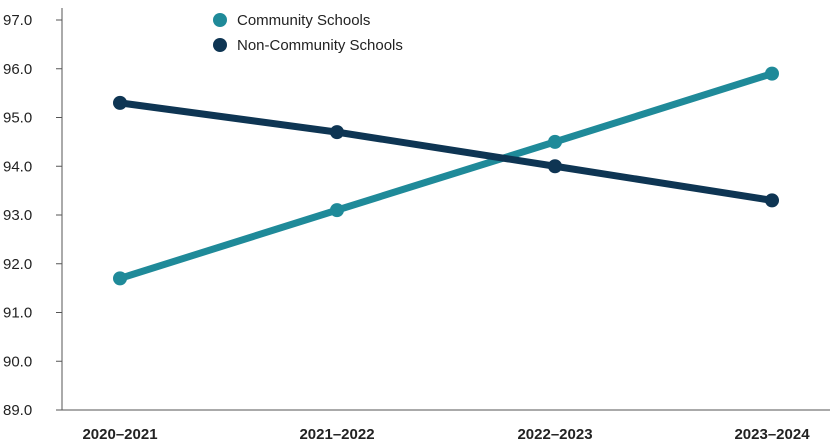 The image size is (836, 443). I want to click on y-tick-label: 93.0, so click(17, 215).